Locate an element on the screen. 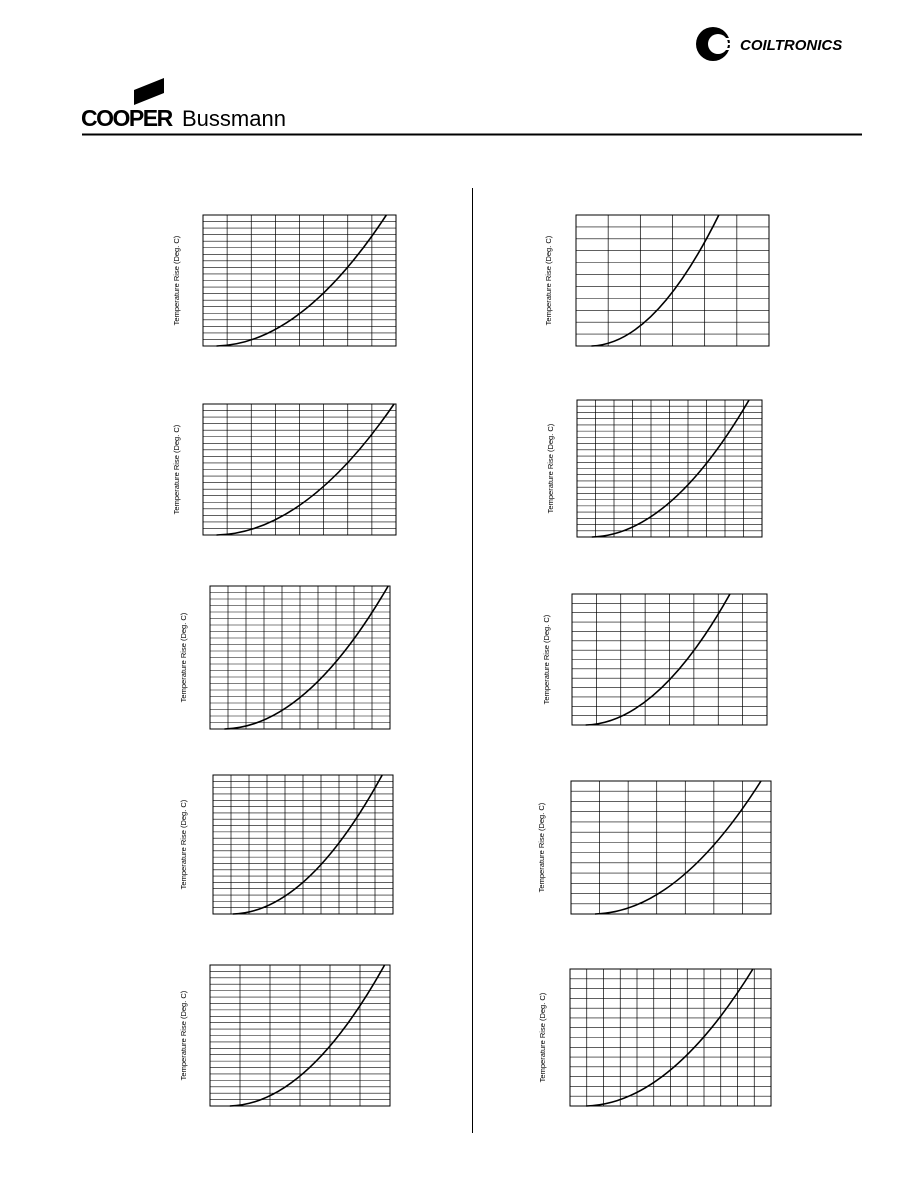 This screenshot has height=1188, width=918. brand-right: COILTRONICS is located at coordinates (791, 45).